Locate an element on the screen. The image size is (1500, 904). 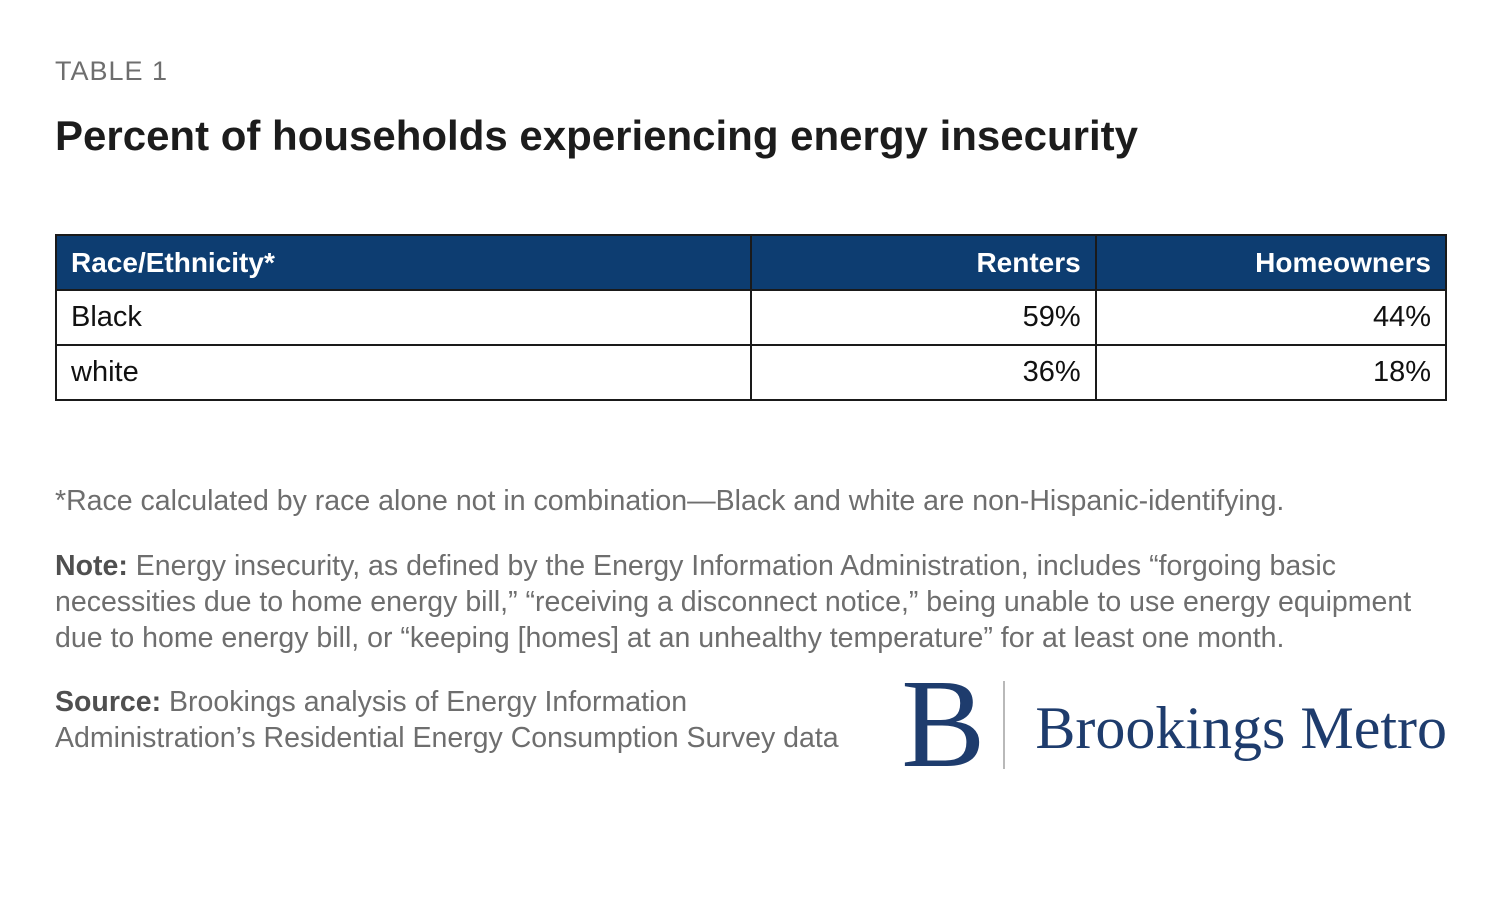
homeowners-value: 44% is located at coordinates (1271, 318).